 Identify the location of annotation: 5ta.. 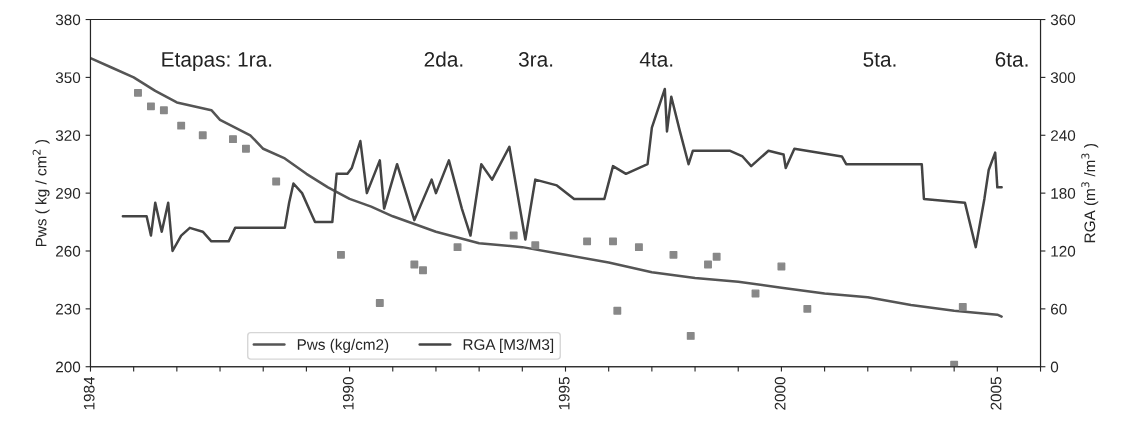
(879, 59).